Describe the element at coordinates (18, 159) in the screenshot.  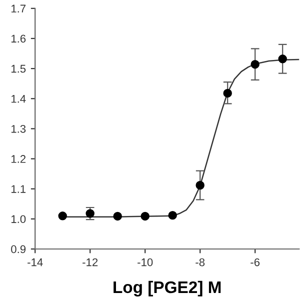
I see `y-tick-label: 1.2` at that location.